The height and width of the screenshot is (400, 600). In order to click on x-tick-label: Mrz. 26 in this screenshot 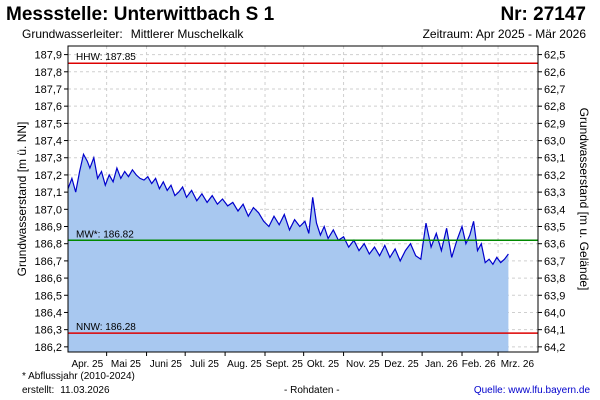, I will do `click(518, 364)`.